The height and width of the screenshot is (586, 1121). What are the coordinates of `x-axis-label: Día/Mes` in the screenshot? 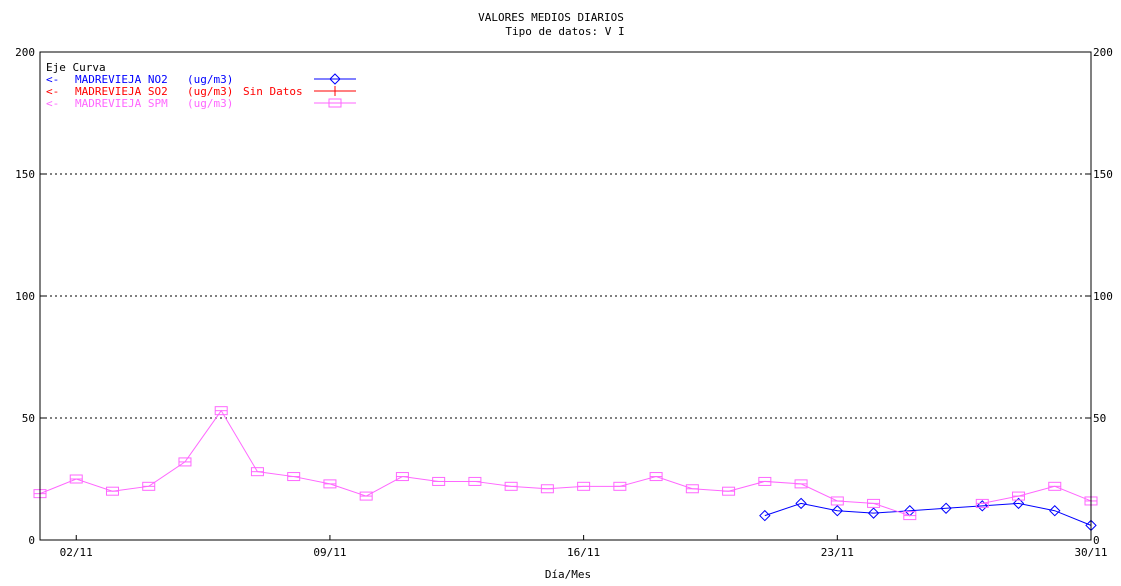 It's located at (568, 574).